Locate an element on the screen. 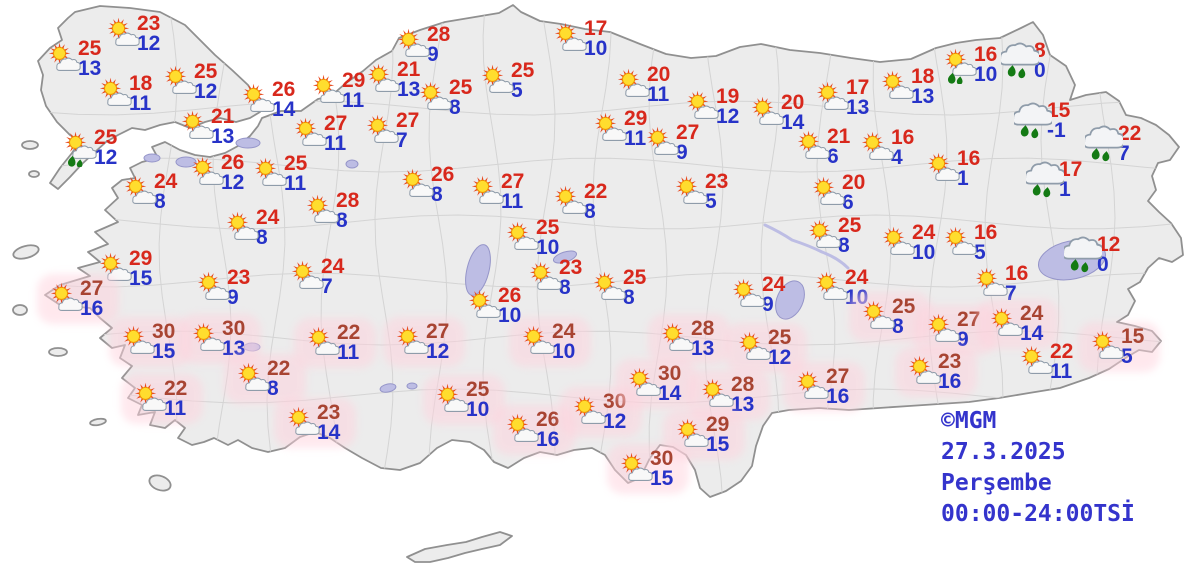 This screenshot has width=1200, height=579. temperature-pair: 28 9 is located at coordinates (438, 44).